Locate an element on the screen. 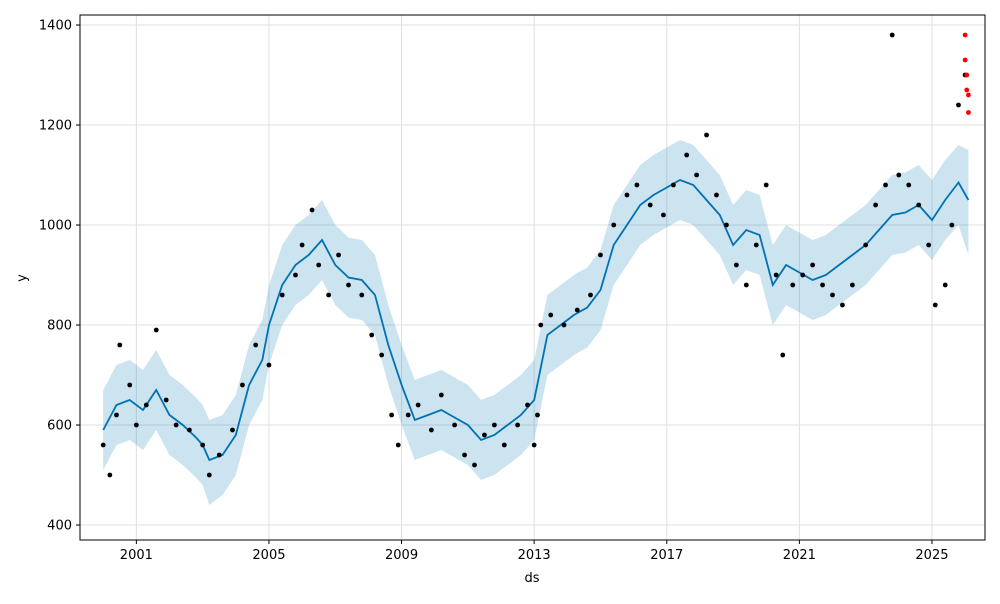 The image size is (1000, 604). outlier-points-layer is located at coordinates (966, 73).